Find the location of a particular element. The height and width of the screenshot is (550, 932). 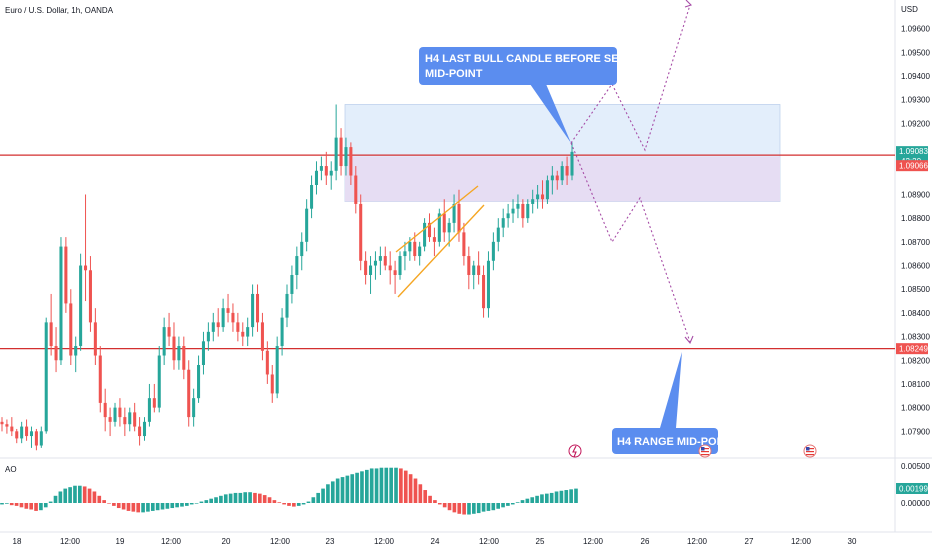

projection-bullish-path is located at coordinates (630, 78).